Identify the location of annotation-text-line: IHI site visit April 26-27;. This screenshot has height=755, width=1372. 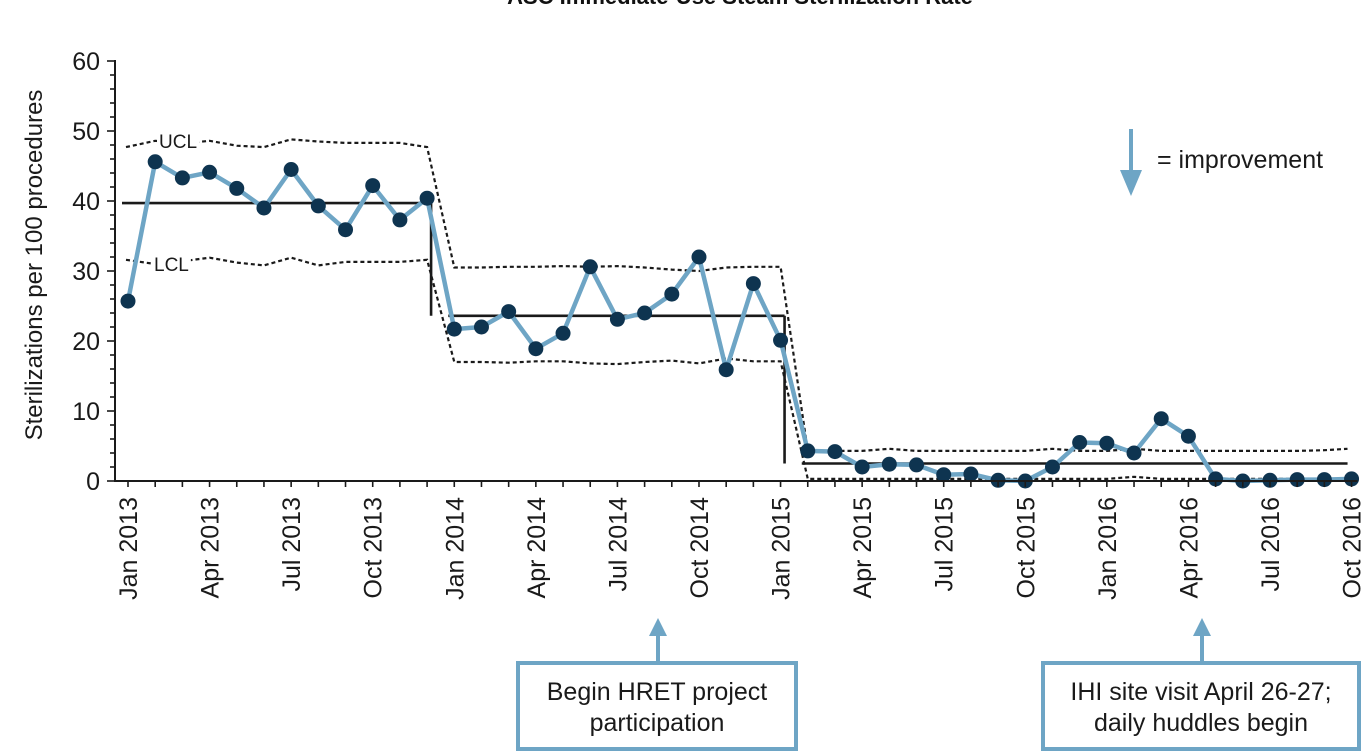
(1200, 692).